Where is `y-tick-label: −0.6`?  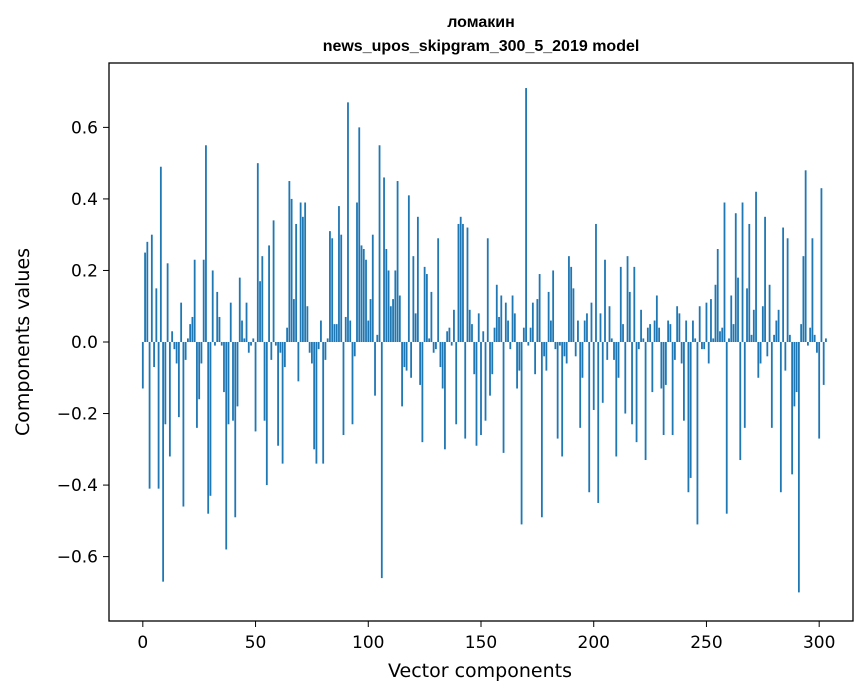 y-tick-label: −0.6 is located at coordinates (77, 558).